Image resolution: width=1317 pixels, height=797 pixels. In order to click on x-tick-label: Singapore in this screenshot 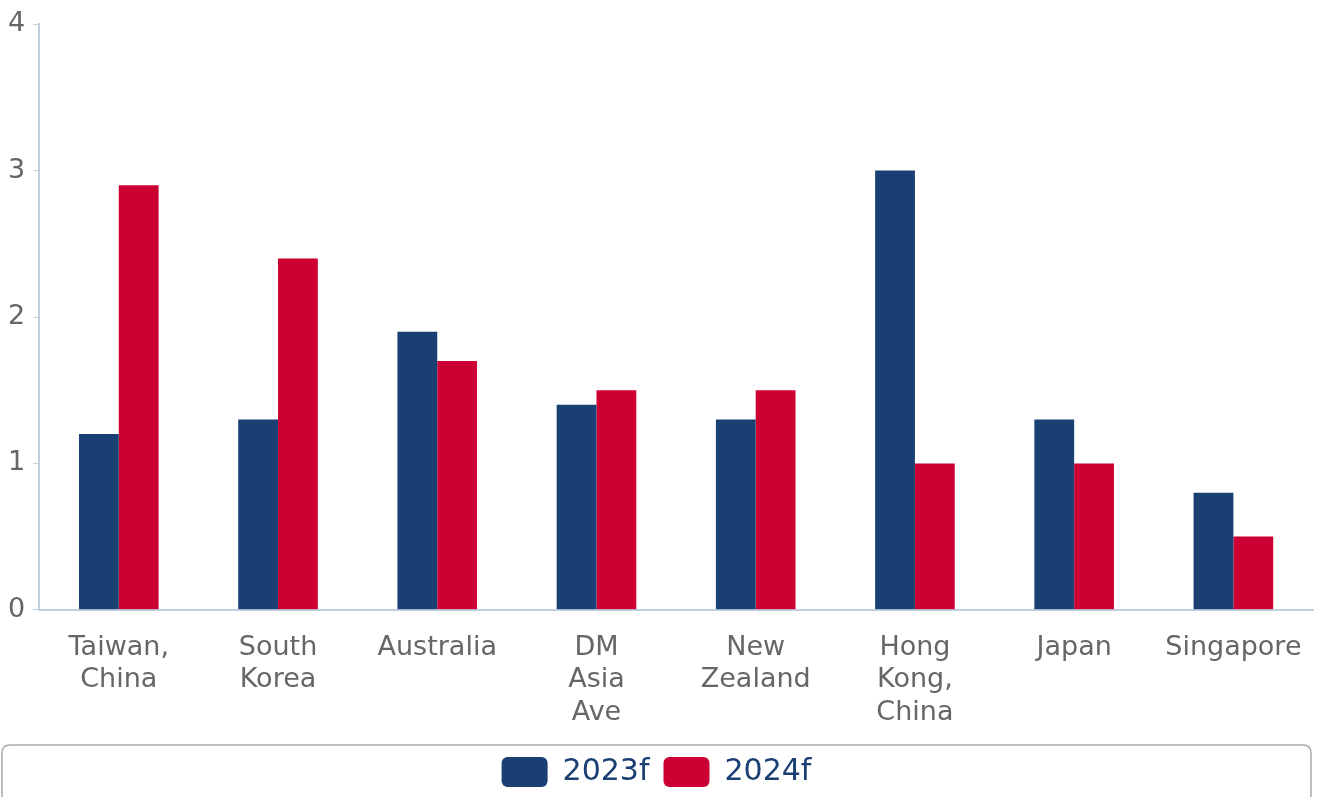, I will do `click(1233, 646)`.